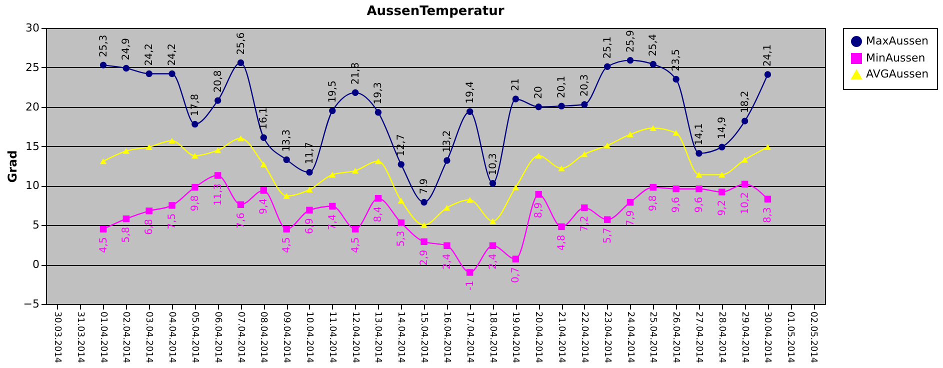 This screenshot has height=368, width=943. I want to click on data-label: 0,7, so click(516, 275).